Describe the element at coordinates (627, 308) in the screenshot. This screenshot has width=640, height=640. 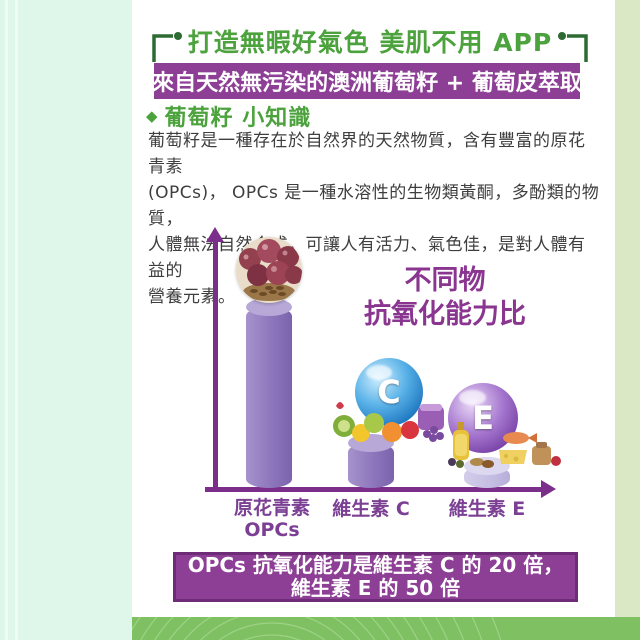
I see `right-background-strip` at that location.